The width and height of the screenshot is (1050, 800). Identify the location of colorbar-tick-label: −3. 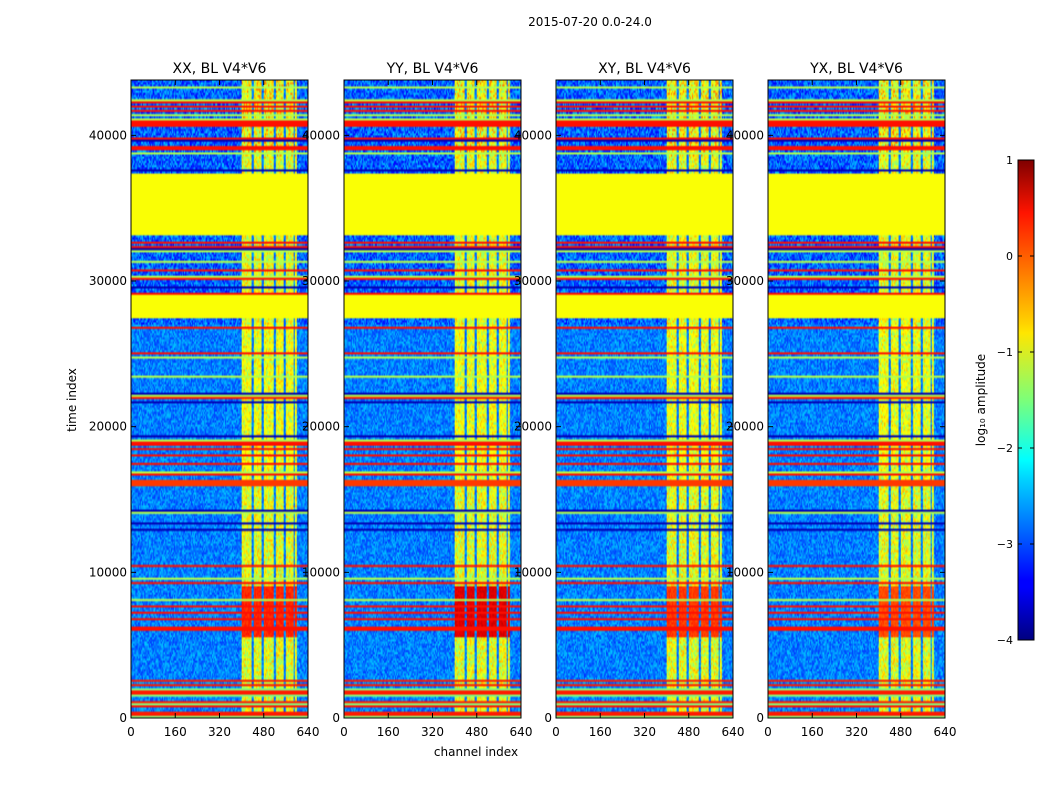
(1005, 544).